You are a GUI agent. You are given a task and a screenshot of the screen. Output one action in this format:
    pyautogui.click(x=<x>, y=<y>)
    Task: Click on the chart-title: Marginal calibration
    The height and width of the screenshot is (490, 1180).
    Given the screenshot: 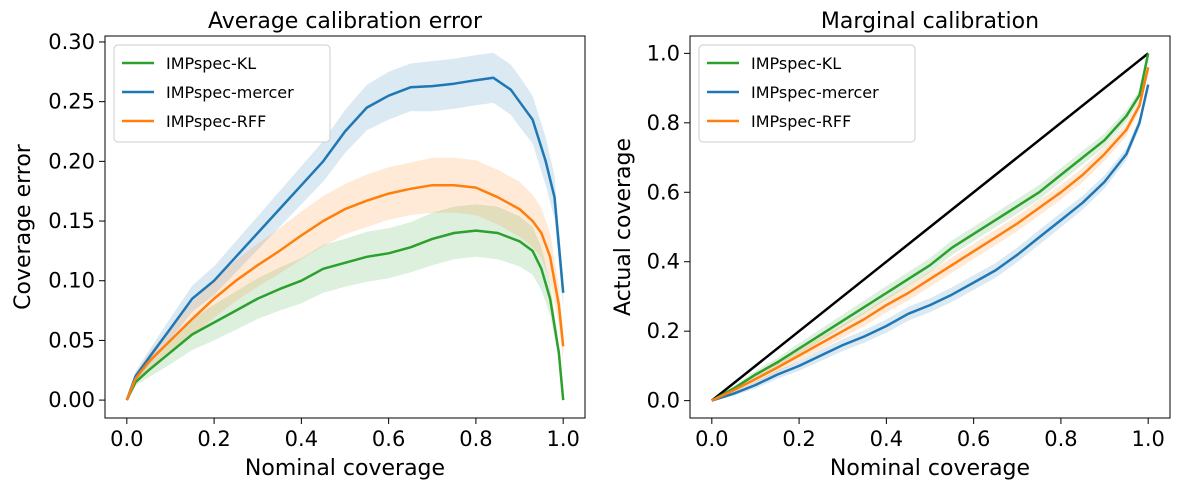 What is the action you would take?
    pyautogui.click(x=930, y=21)
    